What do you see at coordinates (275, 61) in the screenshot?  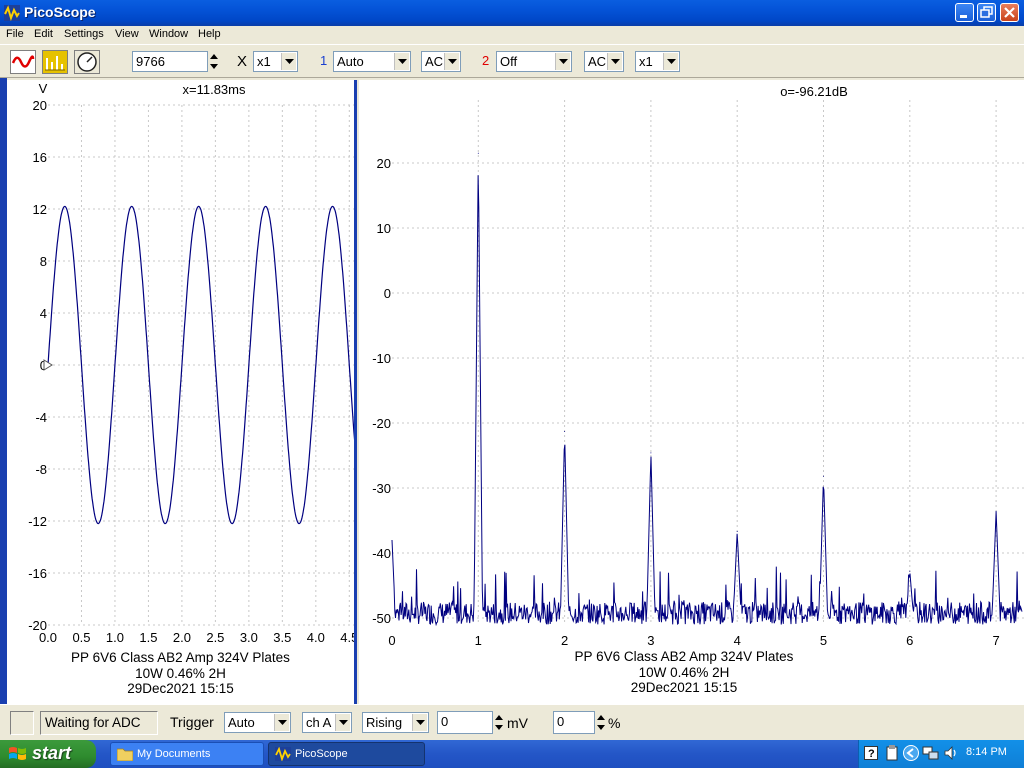 I see `x-multiplier-select: x1` at bounding box center [275, 61].